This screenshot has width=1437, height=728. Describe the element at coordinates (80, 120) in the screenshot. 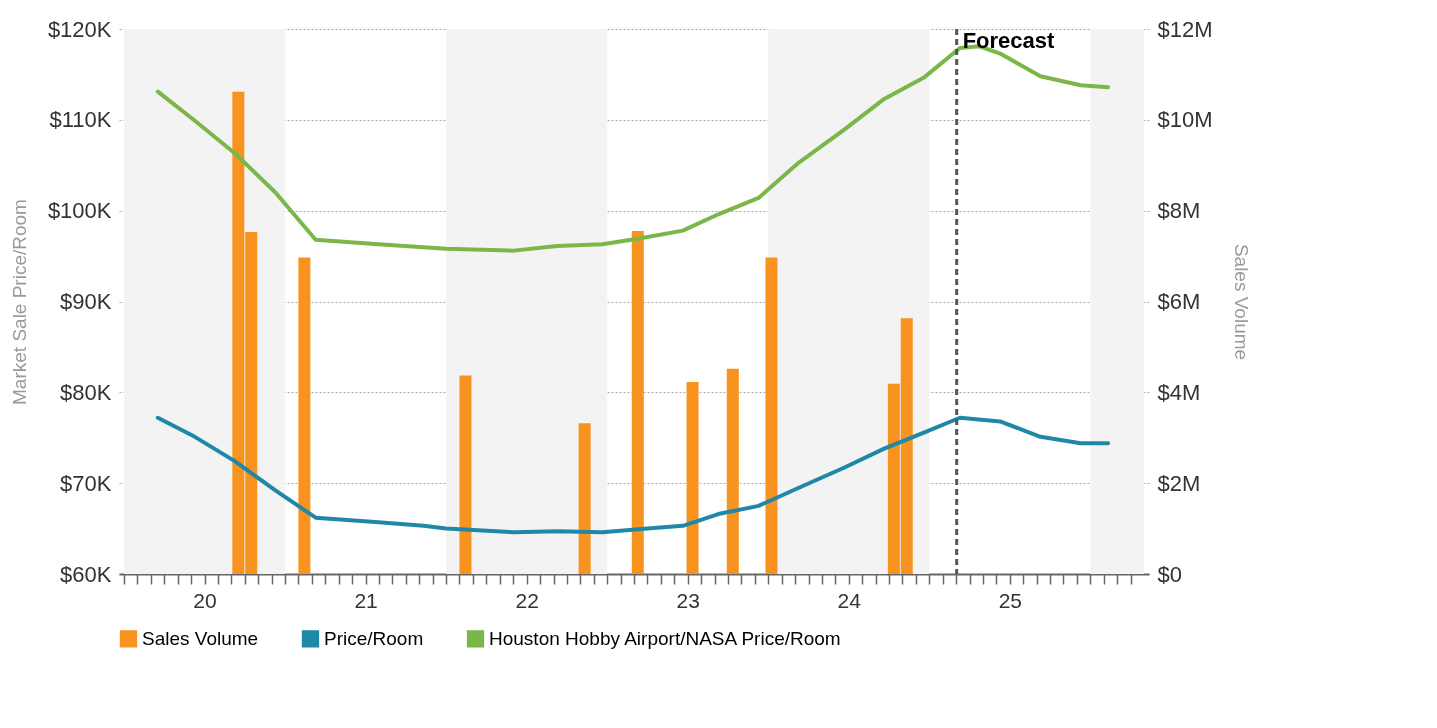

I see `y-tick-label: $110K` at that location.